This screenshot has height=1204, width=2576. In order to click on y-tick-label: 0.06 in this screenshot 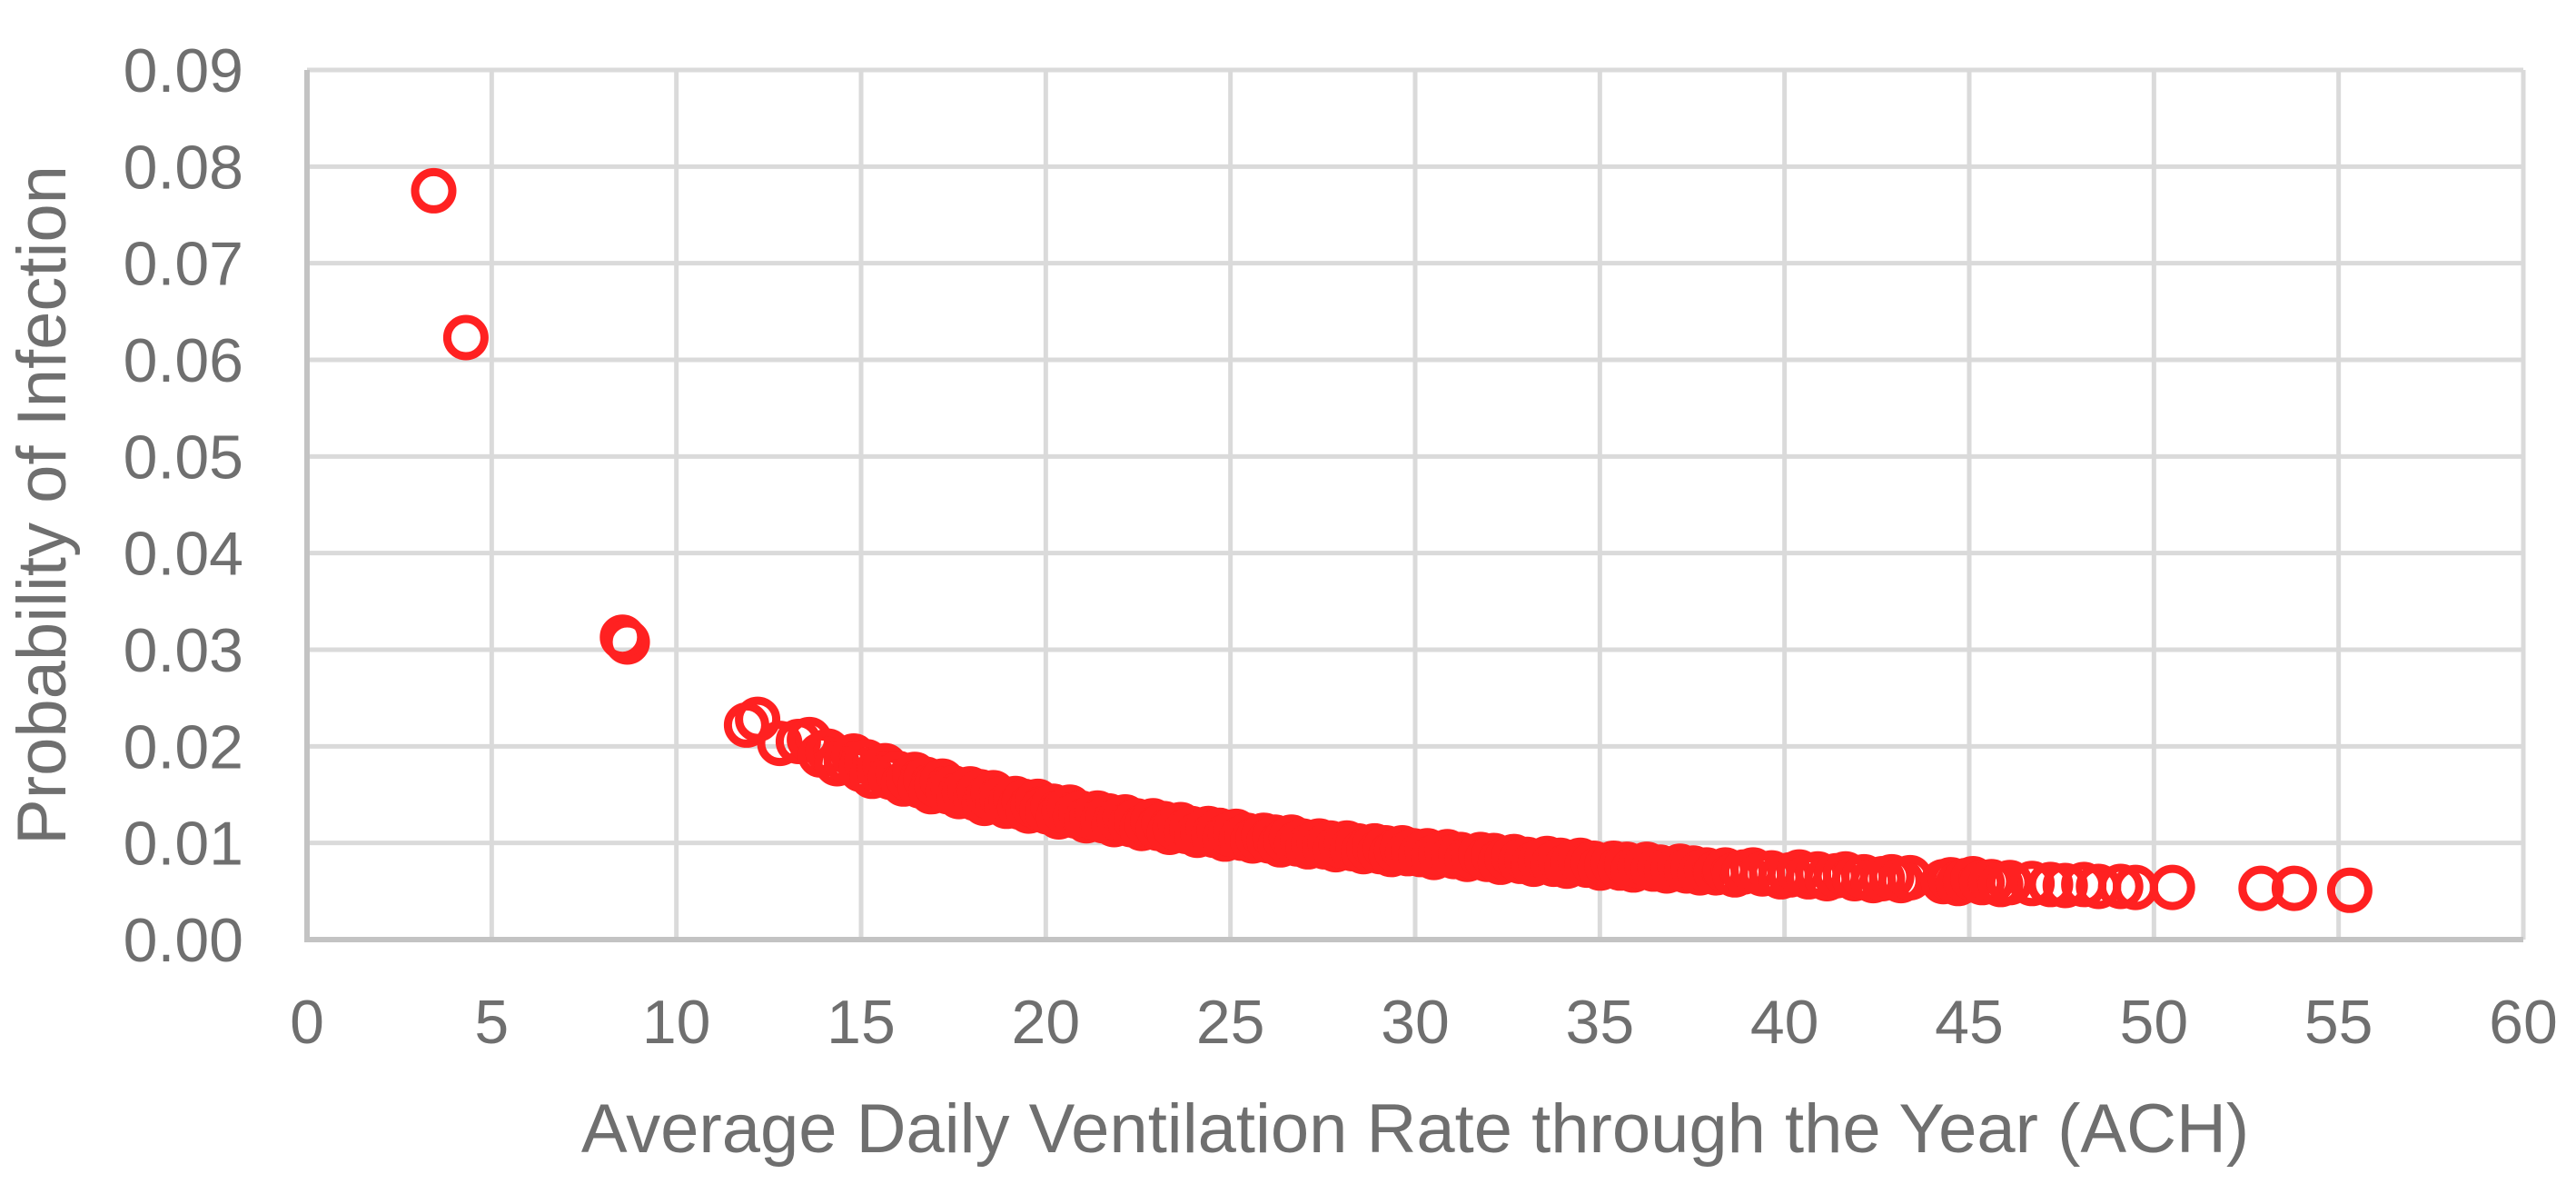, I will do `click(183, 361)`.